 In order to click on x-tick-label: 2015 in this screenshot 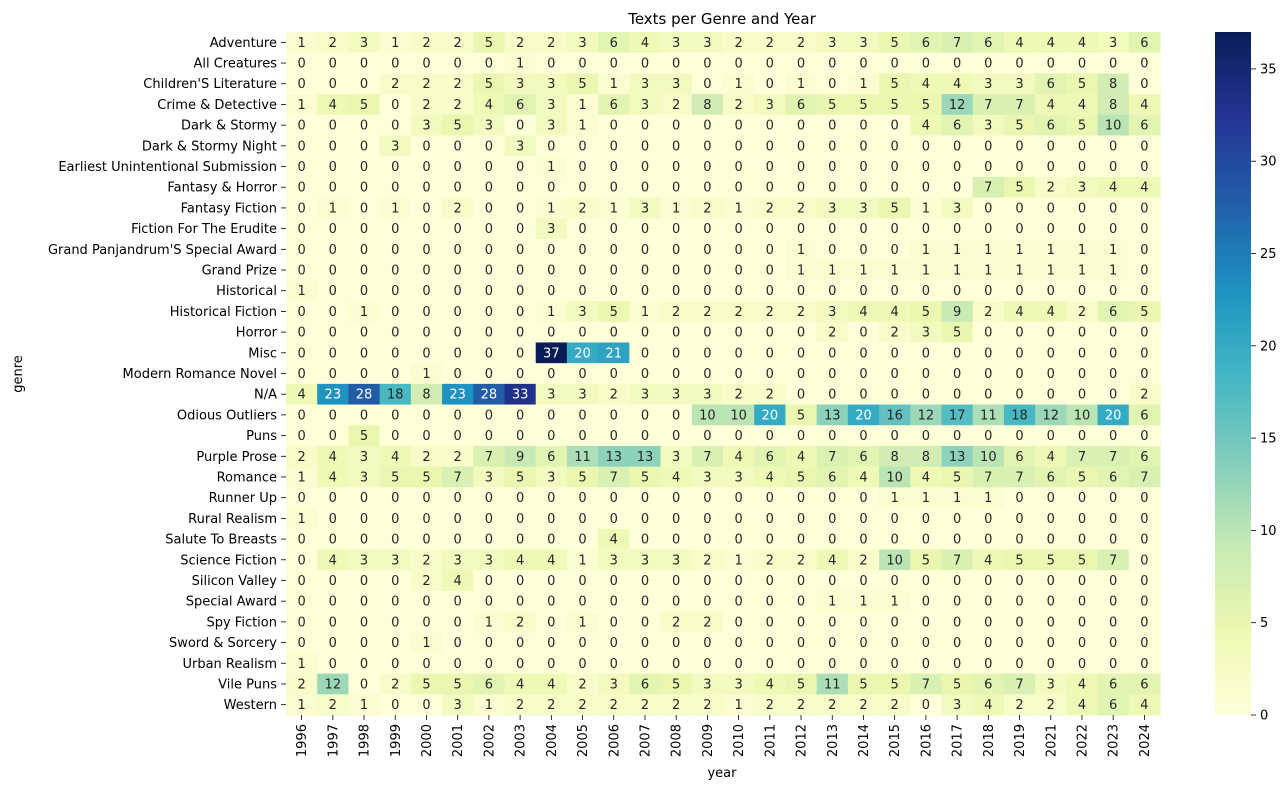, I will do `click(895, 740)`.